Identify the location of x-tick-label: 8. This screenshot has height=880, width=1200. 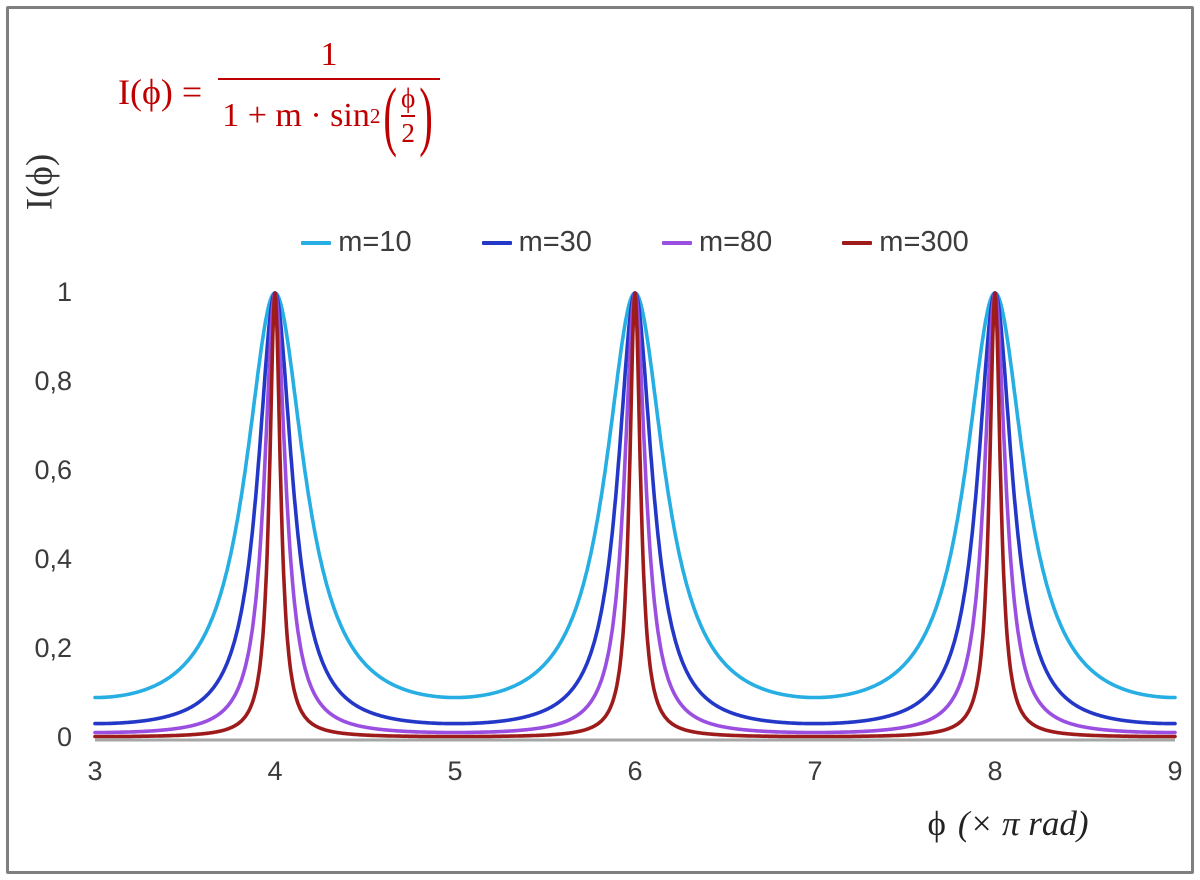
(995, 771).